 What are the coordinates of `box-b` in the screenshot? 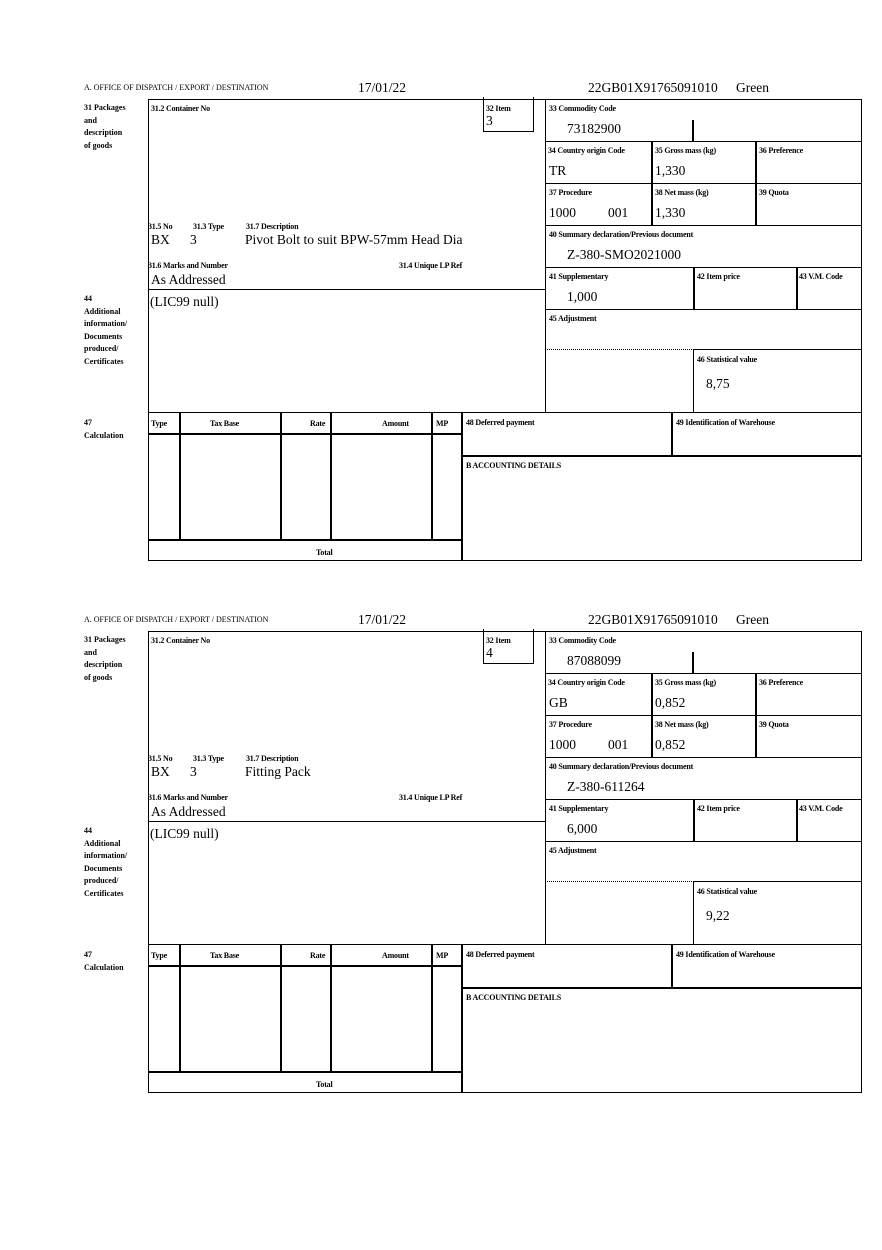 It's located at (661, 508).